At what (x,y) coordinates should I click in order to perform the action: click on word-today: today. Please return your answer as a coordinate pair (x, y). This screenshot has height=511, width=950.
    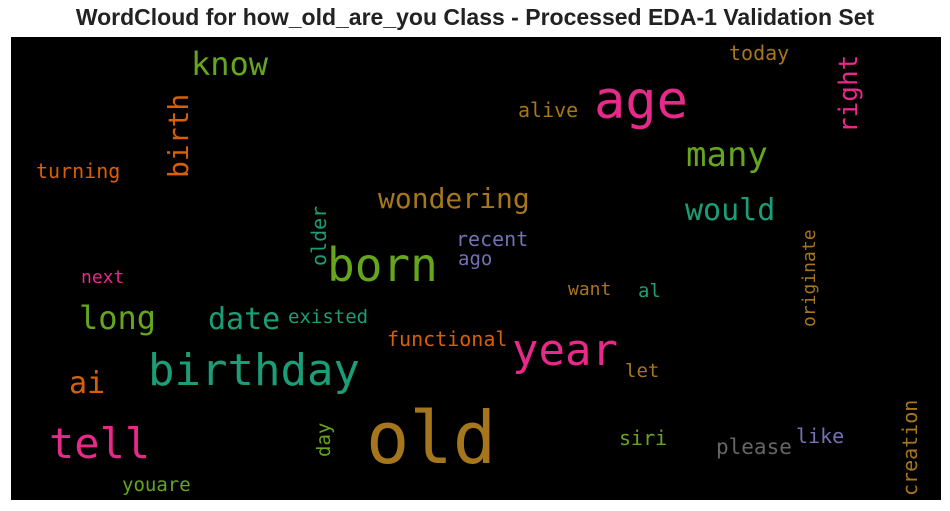
    Looking at the image, I should click on (759, 53).